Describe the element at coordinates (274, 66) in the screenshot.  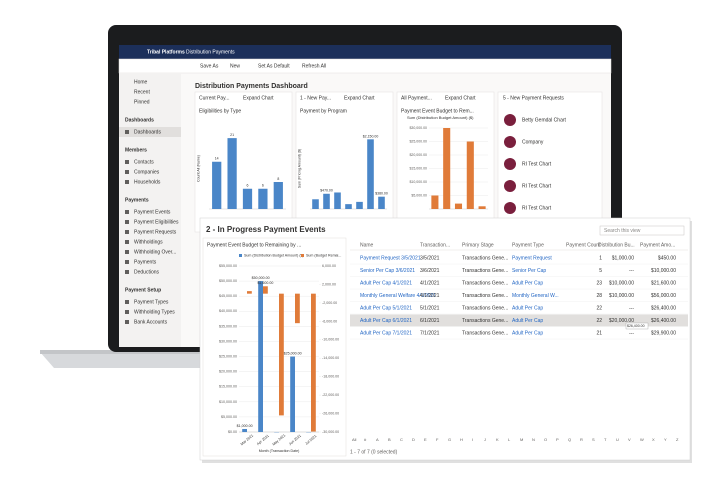
I see `toolbar-button: Set As Default` at that location.